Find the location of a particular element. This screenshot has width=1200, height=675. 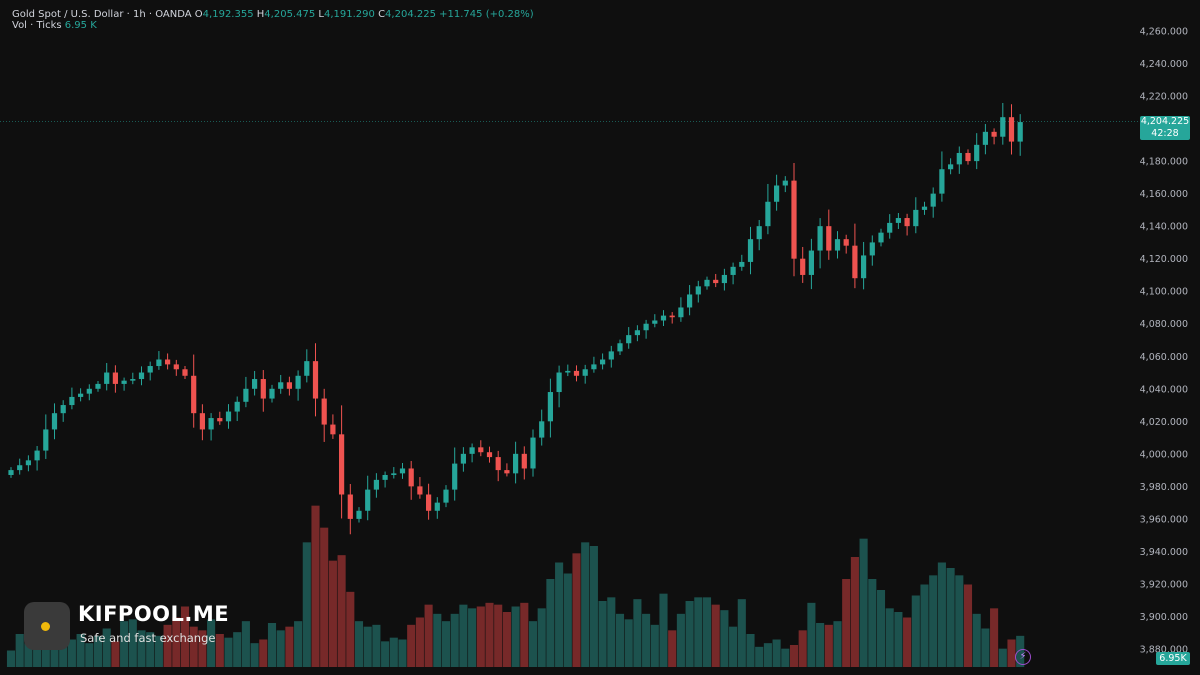

last-price-tag: 4,204.225 42:28 is located at coordinates (1165, 128).